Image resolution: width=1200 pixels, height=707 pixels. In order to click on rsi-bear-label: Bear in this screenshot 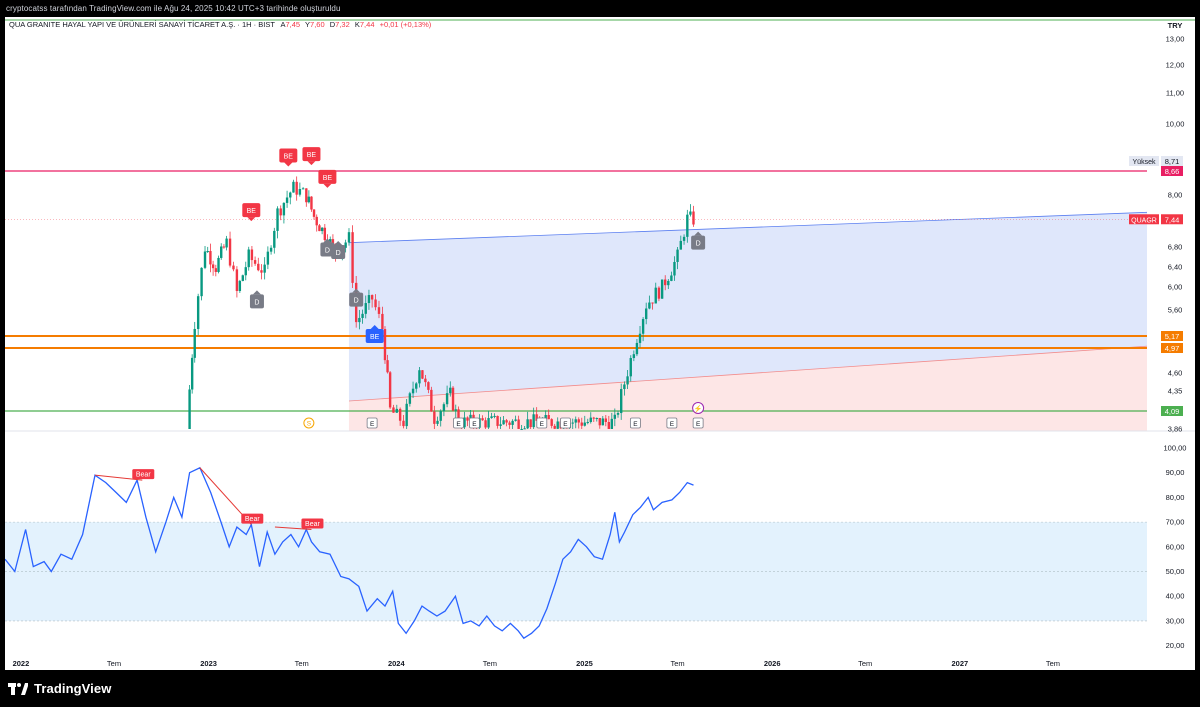, I will do `click(252, 519)`.